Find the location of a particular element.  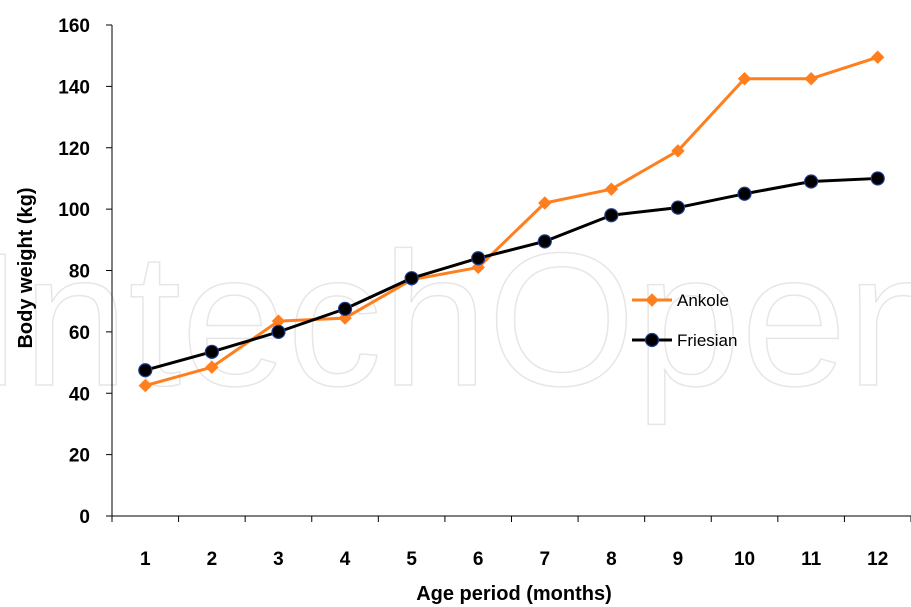

legend-label-ankole: Ankole is located at coordinates (703, 300).